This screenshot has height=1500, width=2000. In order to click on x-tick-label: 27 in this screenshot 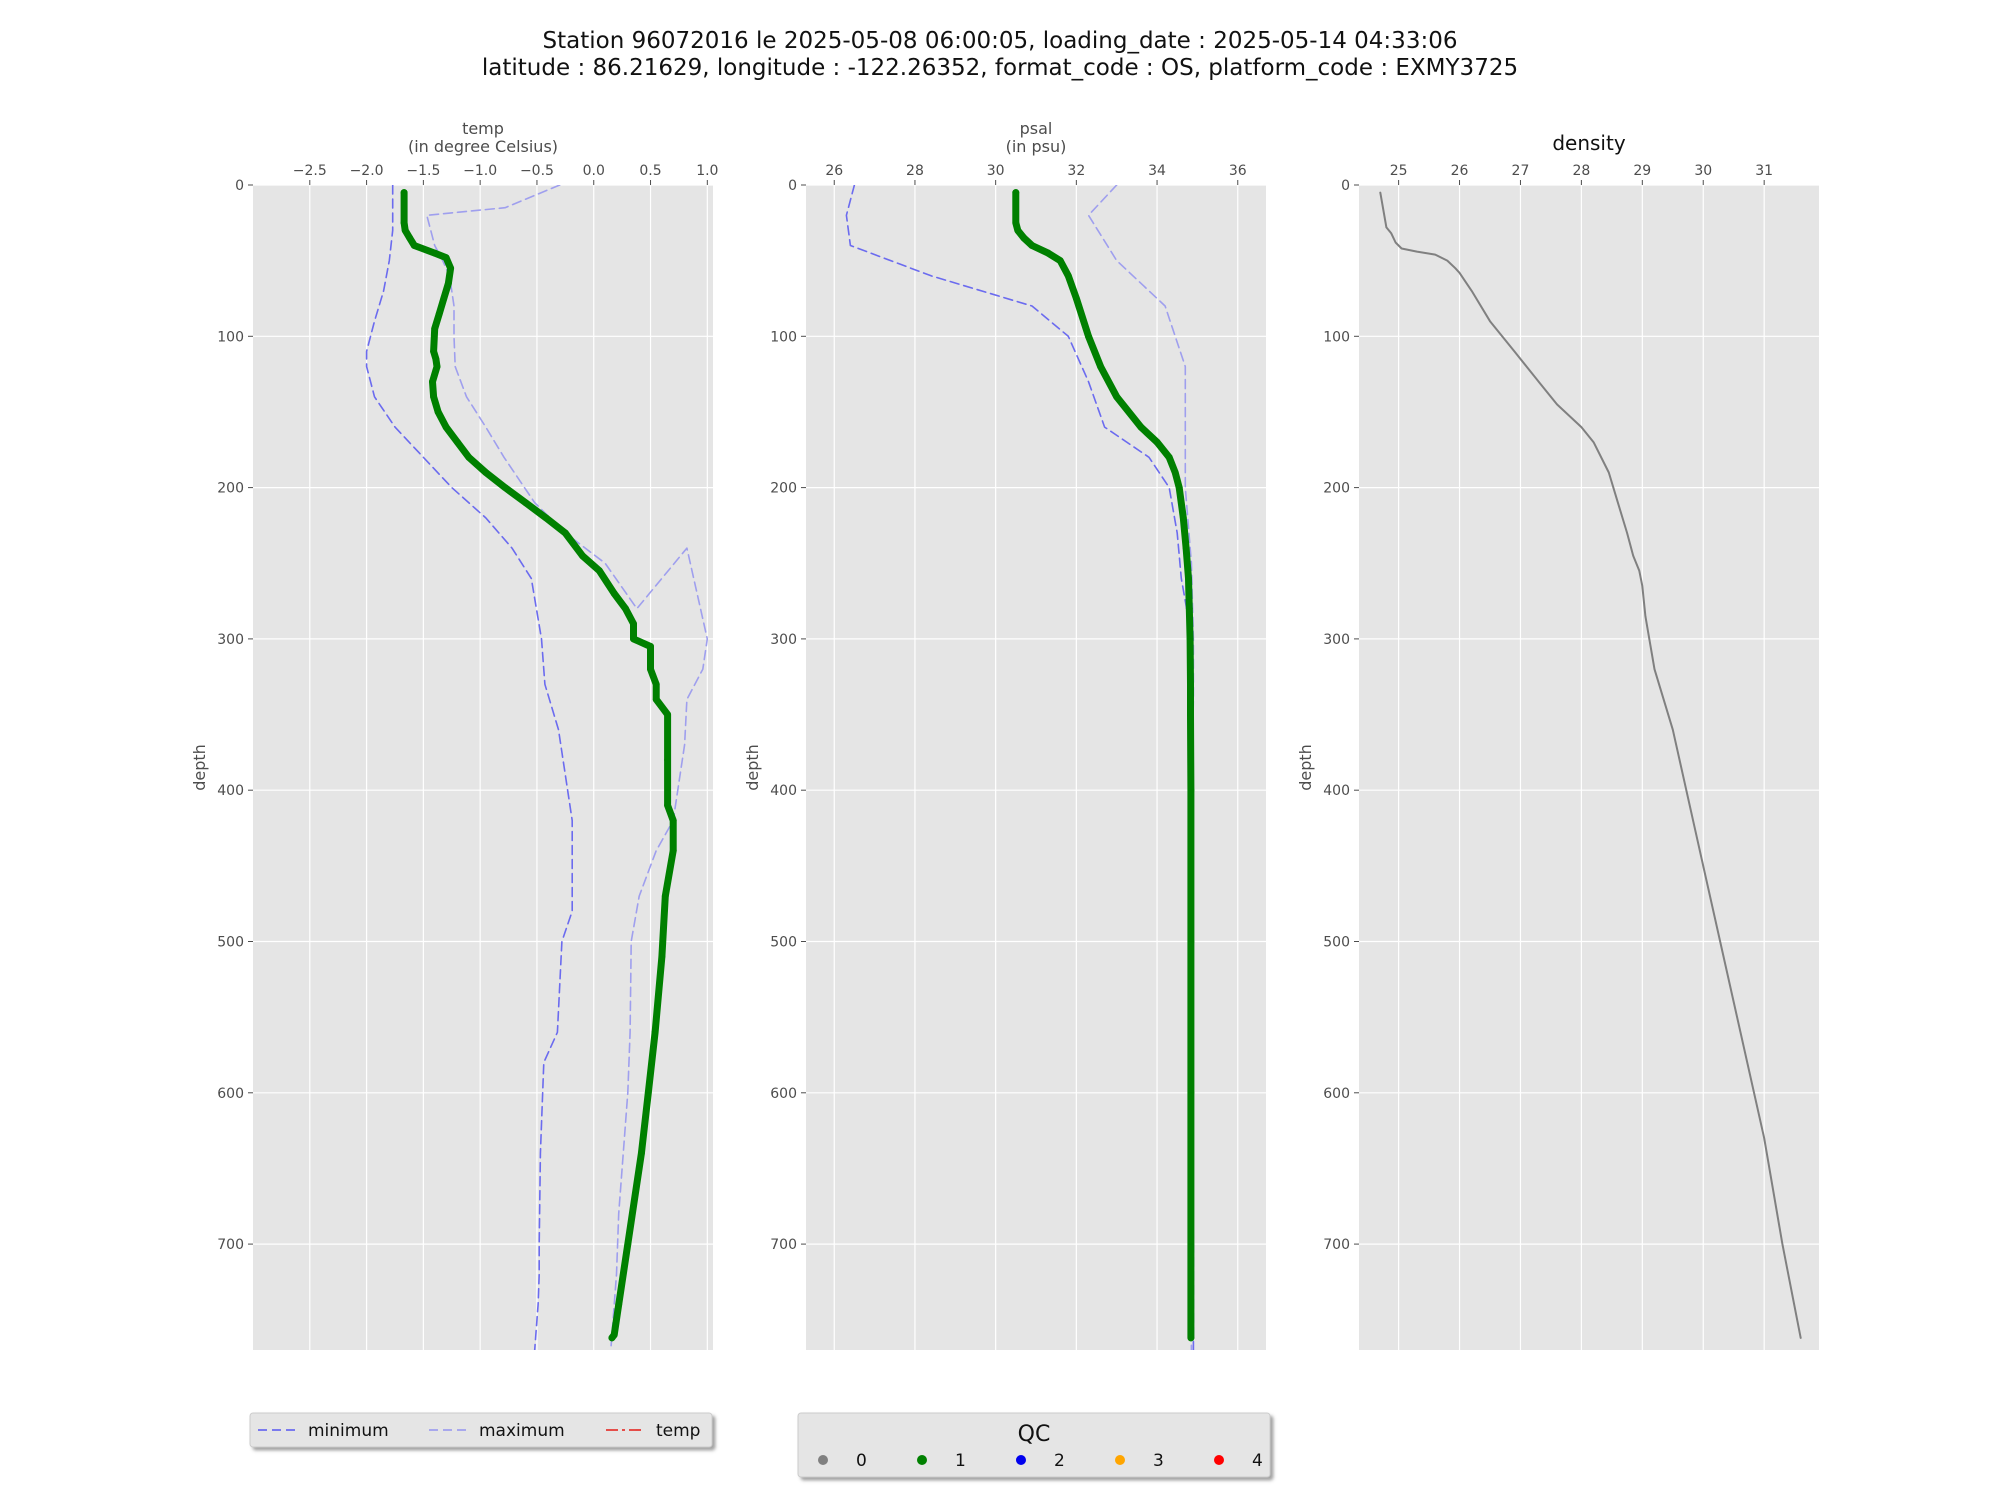, I will do `click(1521, 171)`.